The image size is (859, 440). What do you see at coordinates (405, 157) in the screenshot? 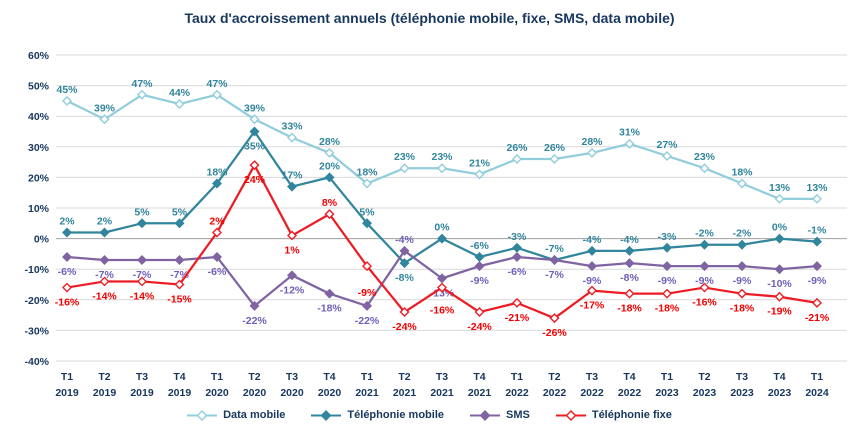
I see `data-label: 23%` at bounding box center [405, 157].